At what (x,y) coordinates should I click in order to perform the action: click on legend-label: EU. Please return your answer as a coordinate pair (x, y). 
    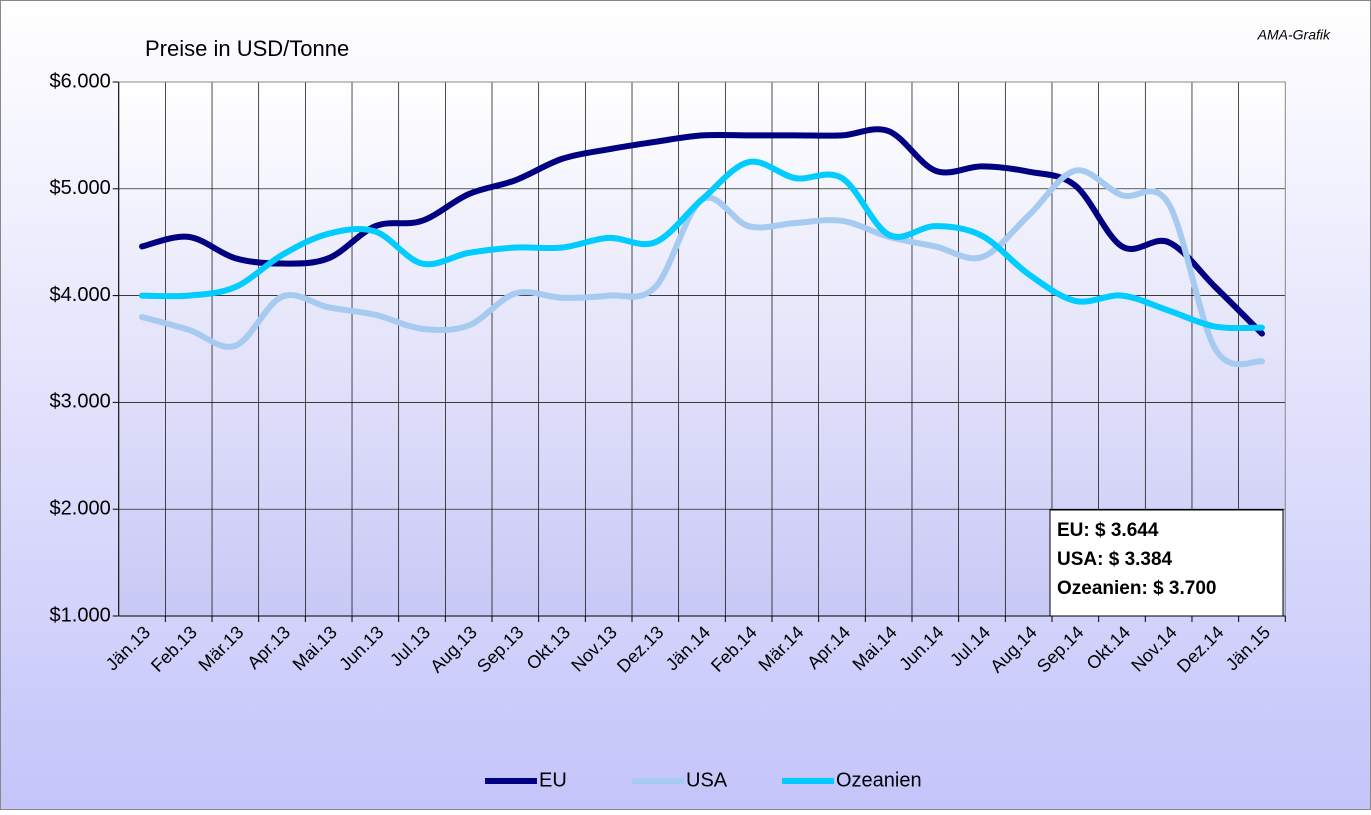
    Looking at the image, I should click on (553, 780).